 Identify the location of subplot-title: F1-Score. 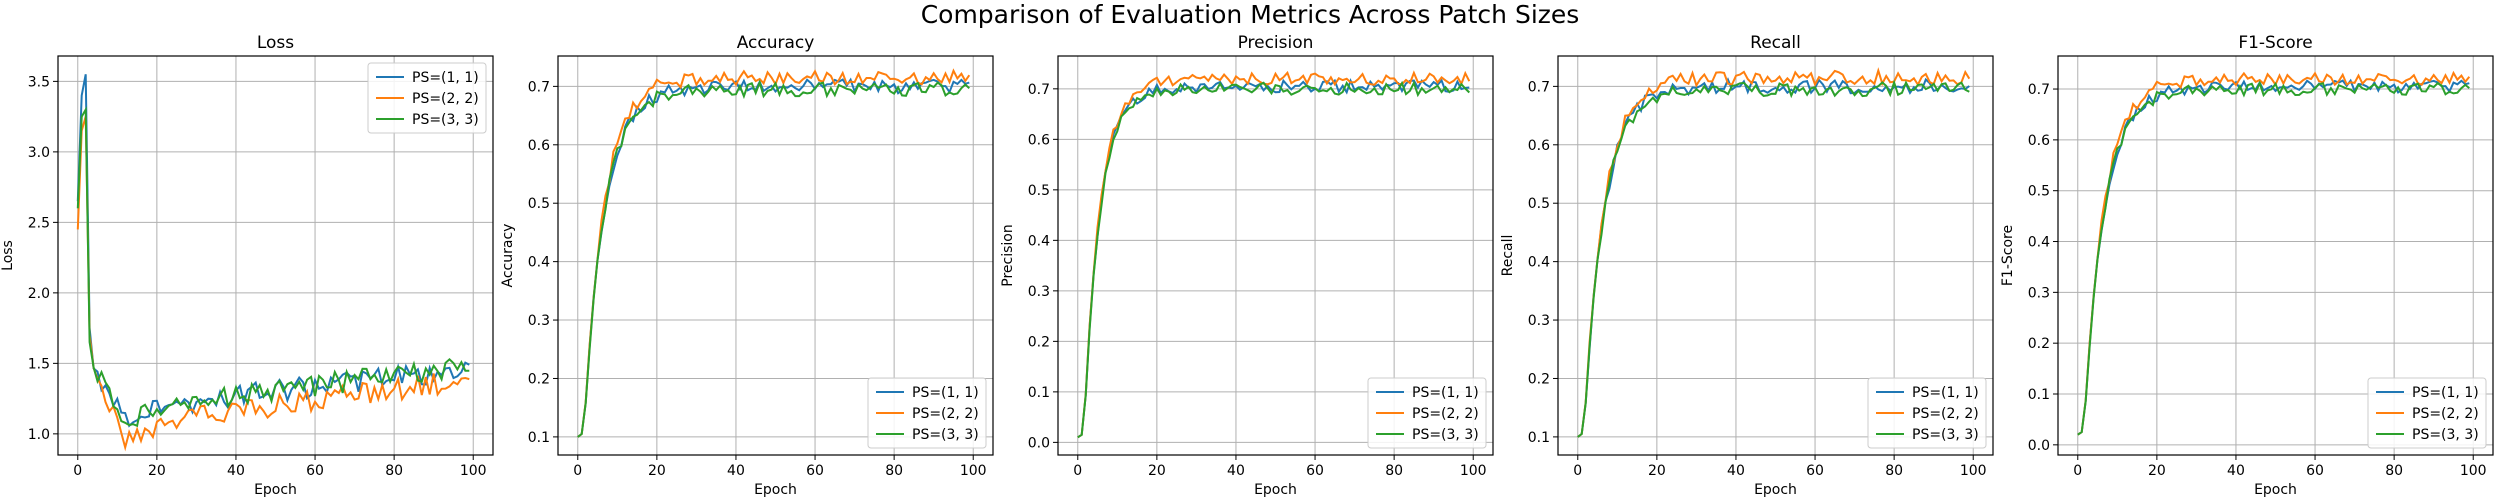
(2275, 43).